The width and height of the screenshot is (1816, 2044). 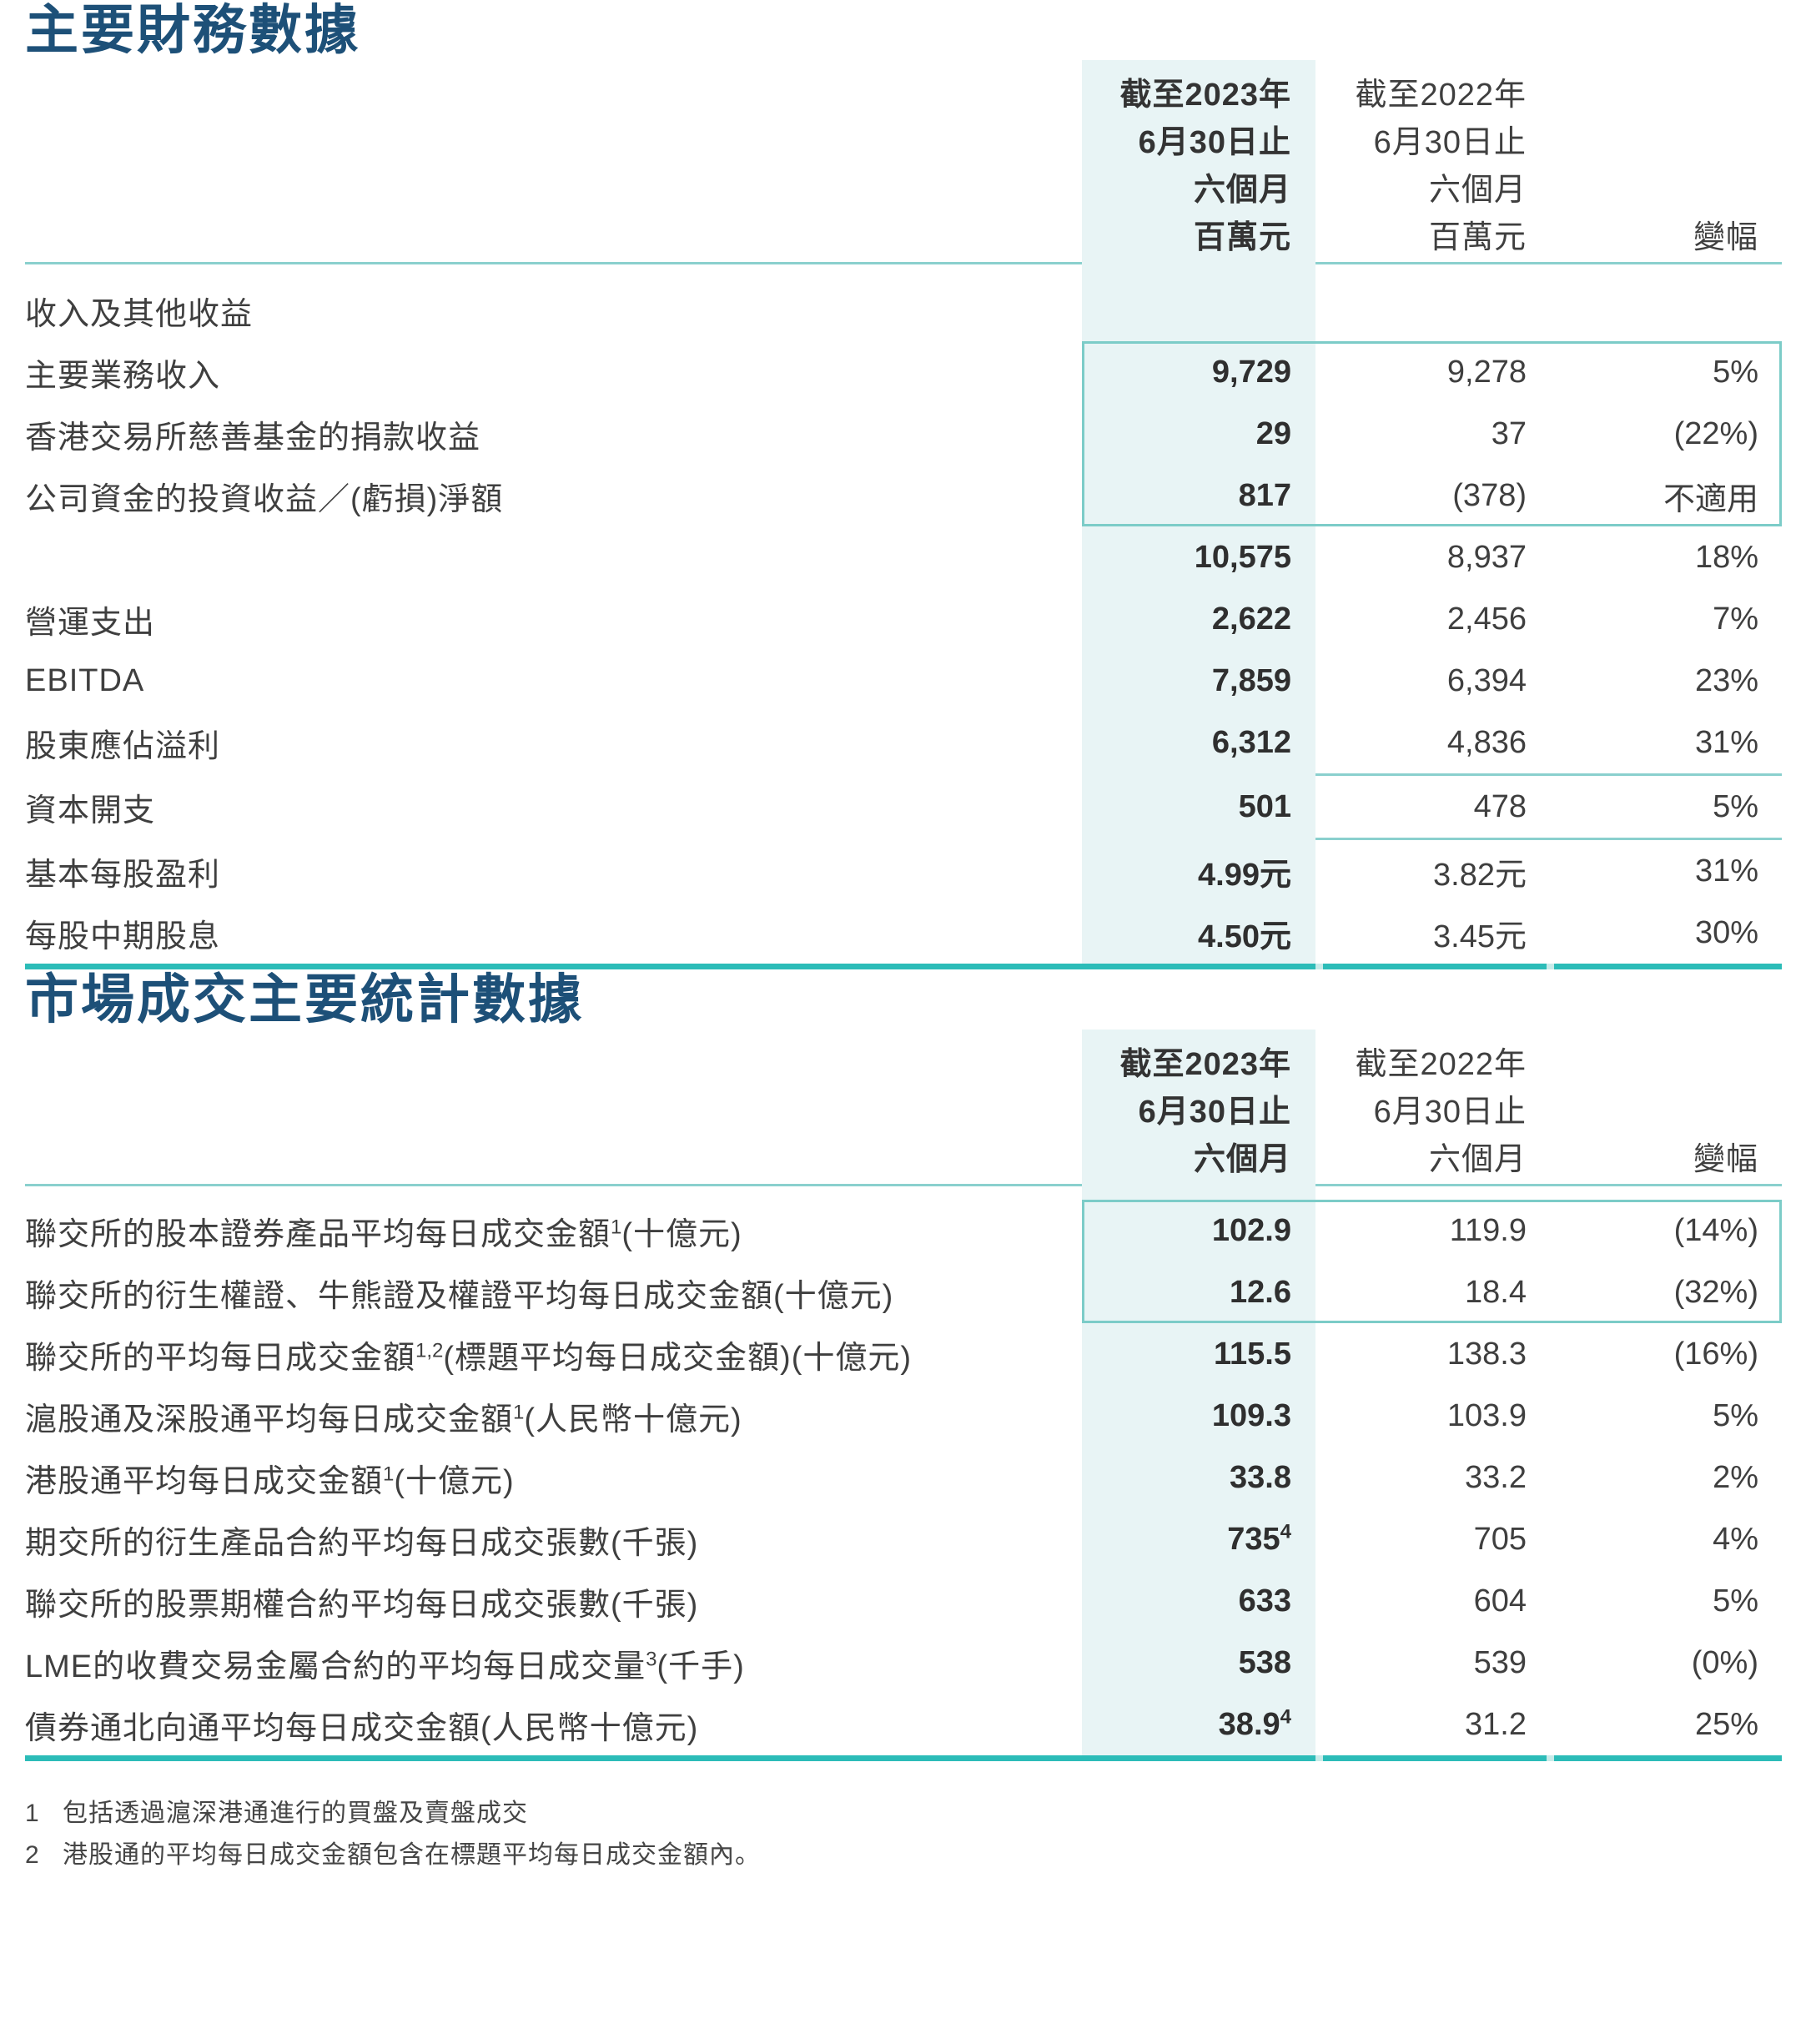 What do you see at coordinates (1496, 1724) in the screenshot?
I see `value-2022: 31.2` at bounding box center [1496, 1724].